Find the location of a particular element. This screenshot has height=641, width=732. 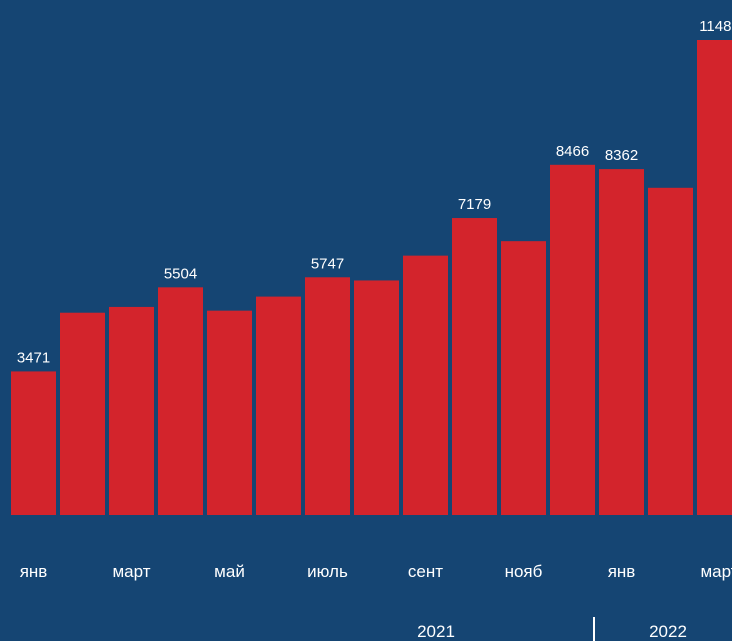

data-label-6: 5747 is located at coordinates (327, 263).